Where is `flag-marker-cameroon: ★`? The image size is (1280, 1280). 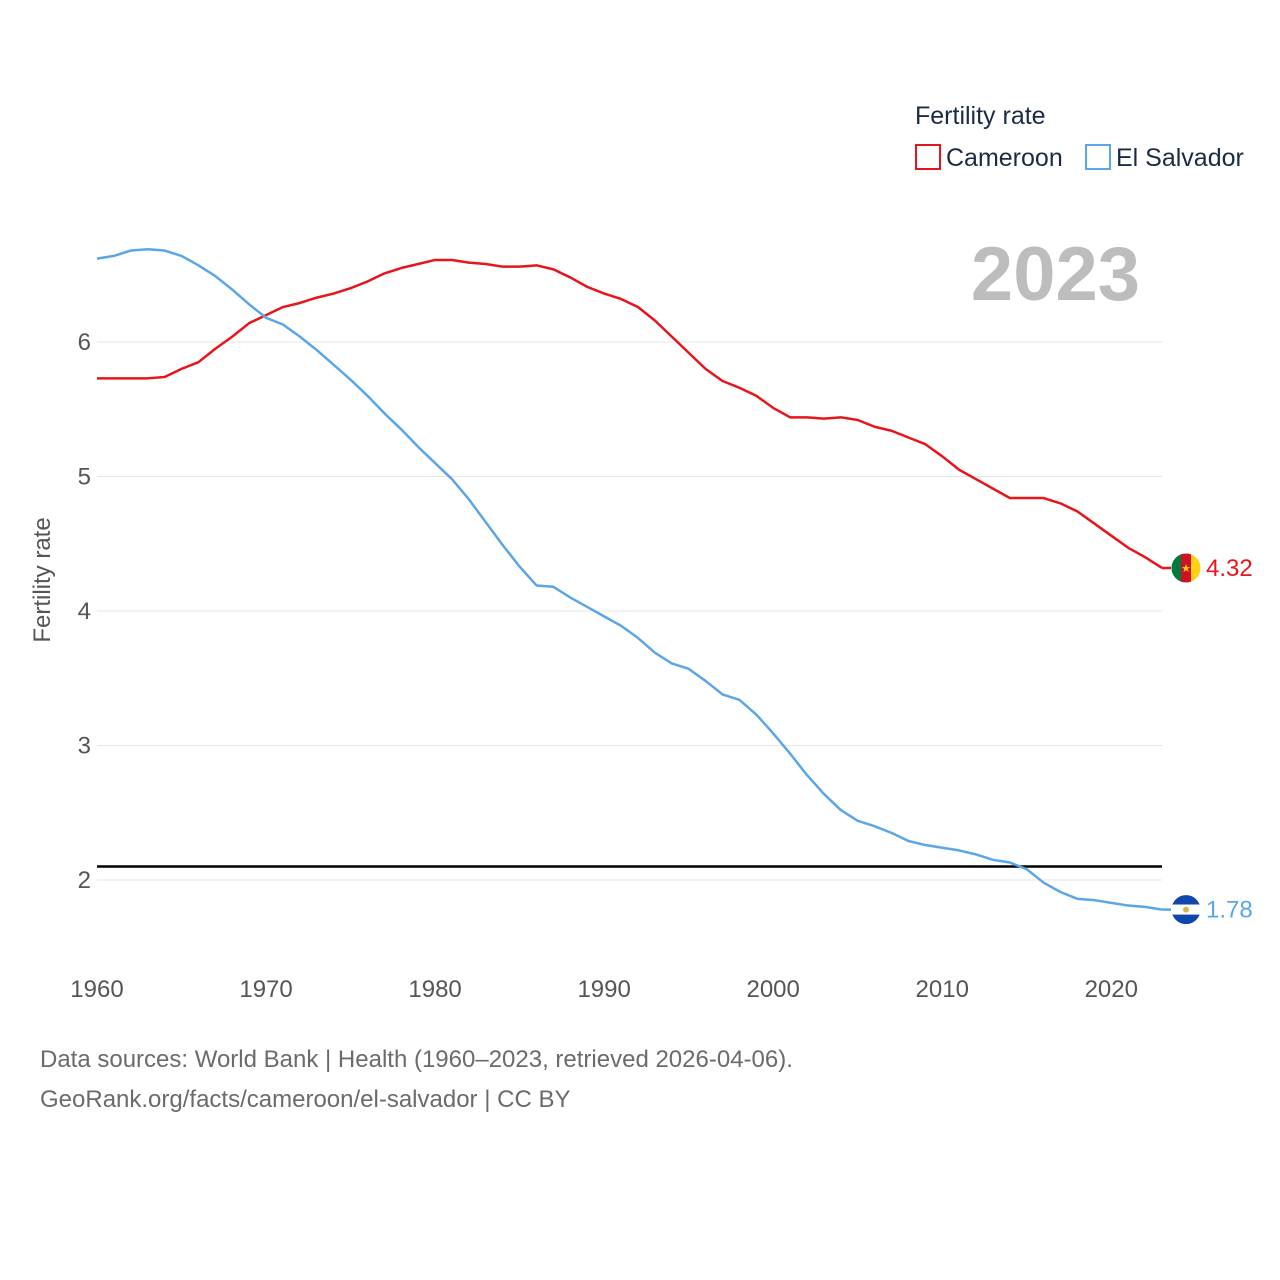 flag-marker-cameroon: ★ is located at coordinates (1182, 568).